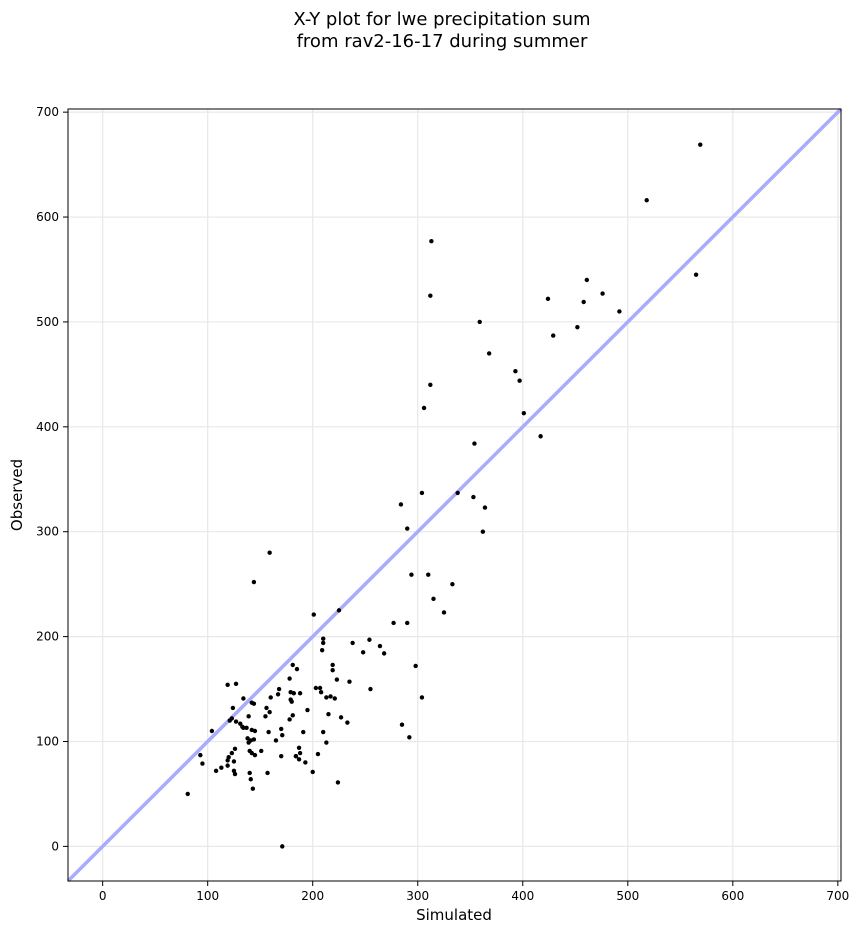 Image resolution: width=861 pixels, height=934 pixels. Describe the element at coordinates (312, 896) in the screenshot. I see `x-tick-label: 200` at that location.